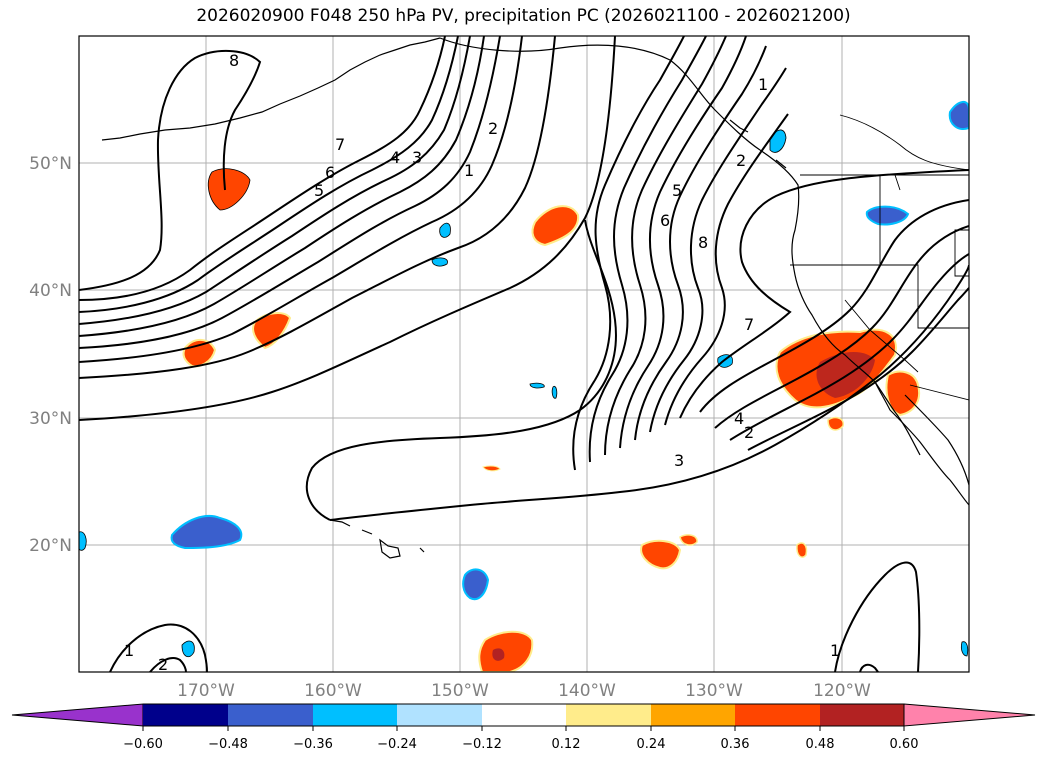 The width and height of the screenshot is (1047, 765). I want to click on colorbar-tick-label: −0.12, so click(482, 744).